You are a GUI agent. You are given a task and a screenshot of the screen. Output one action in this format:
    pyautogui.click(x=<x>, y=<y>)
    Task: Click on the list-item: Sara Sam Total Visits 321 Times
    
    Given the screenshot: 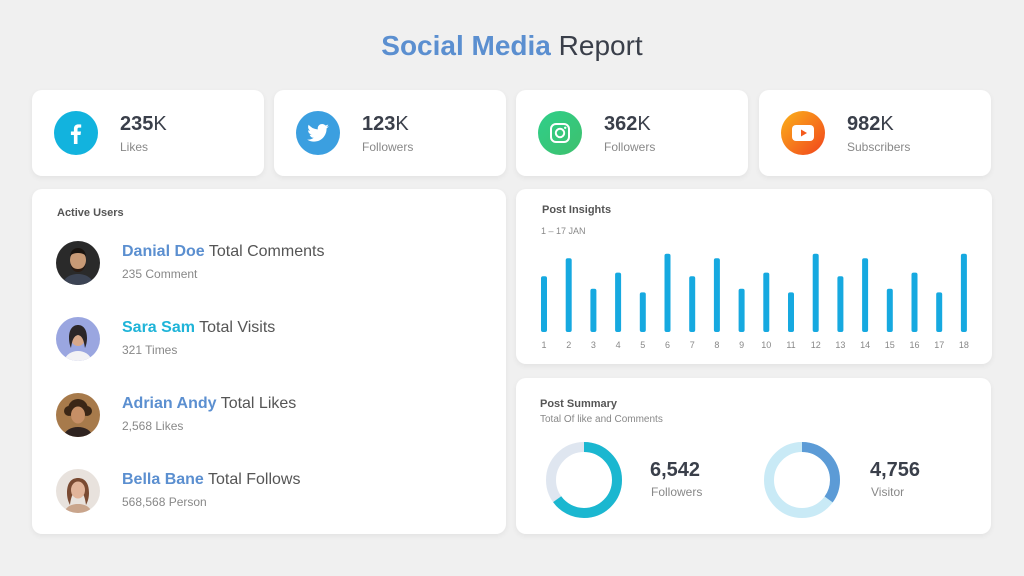 What is the action you would take?
    pyautogui.click(x=276, y=340)
    